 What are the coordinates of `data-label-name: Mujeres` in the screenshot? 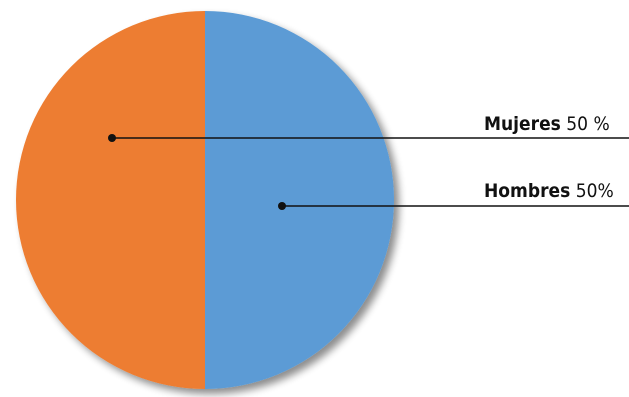 It's located at (522, 124).